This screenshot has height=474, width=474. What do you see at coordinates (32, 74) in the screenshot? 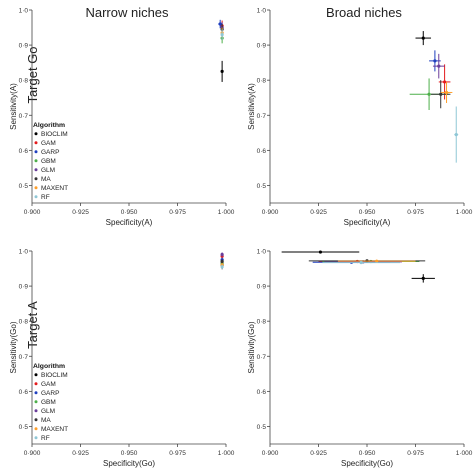
I see `row-label-top: Target Go` at bounding box center [32, 74].